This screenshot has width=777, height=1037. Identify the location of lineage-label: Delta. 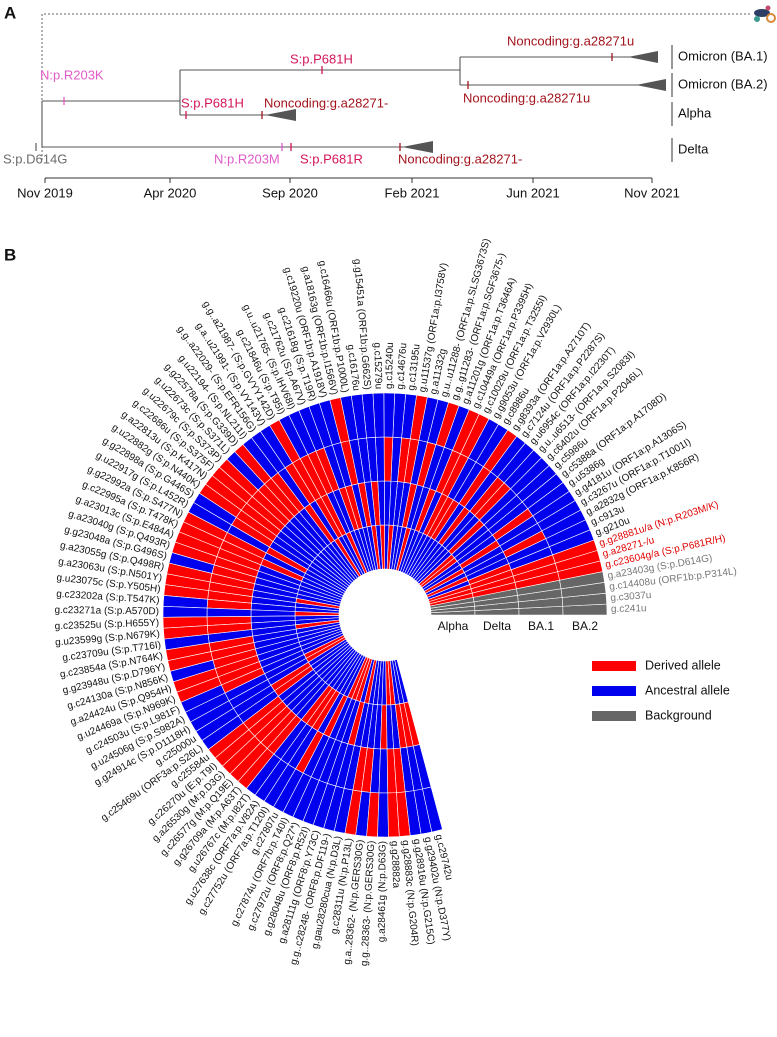
(693, 148).